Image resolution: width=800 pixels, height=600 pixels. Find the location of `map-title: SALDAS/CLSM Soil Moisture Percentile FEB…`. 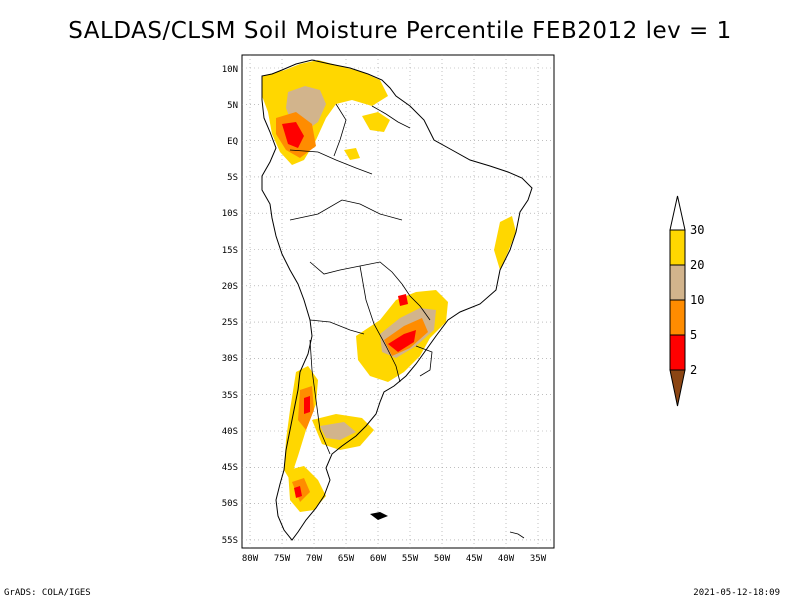

map-title: SALDAS/CLSM Soil Moisture Percentile FEB… is located at coordinates (400, 31).